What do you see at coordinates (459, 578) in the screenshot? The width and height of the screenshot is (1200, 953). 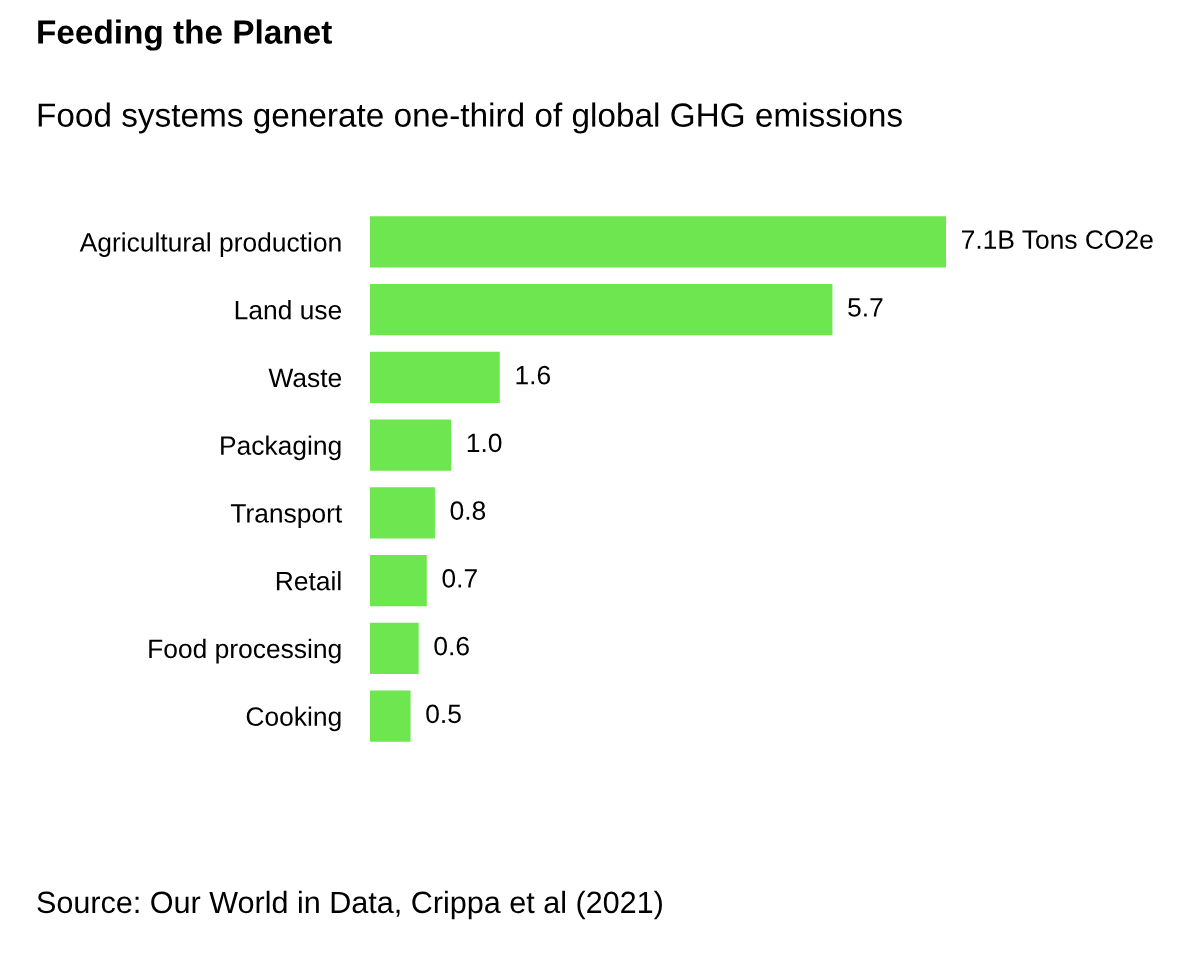 I see `data-label: 0.7` at bounding box center [459, 578].